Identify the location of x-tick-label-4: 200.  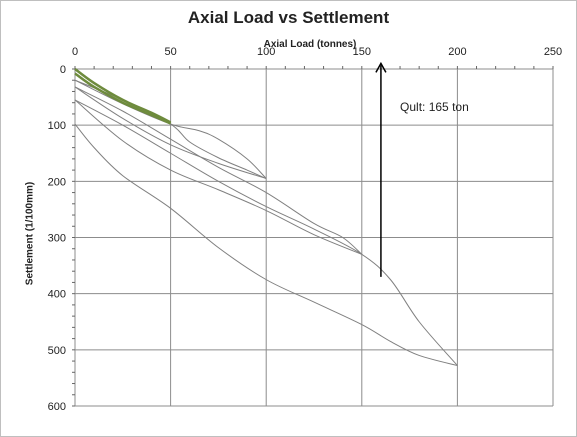
(457, 52).